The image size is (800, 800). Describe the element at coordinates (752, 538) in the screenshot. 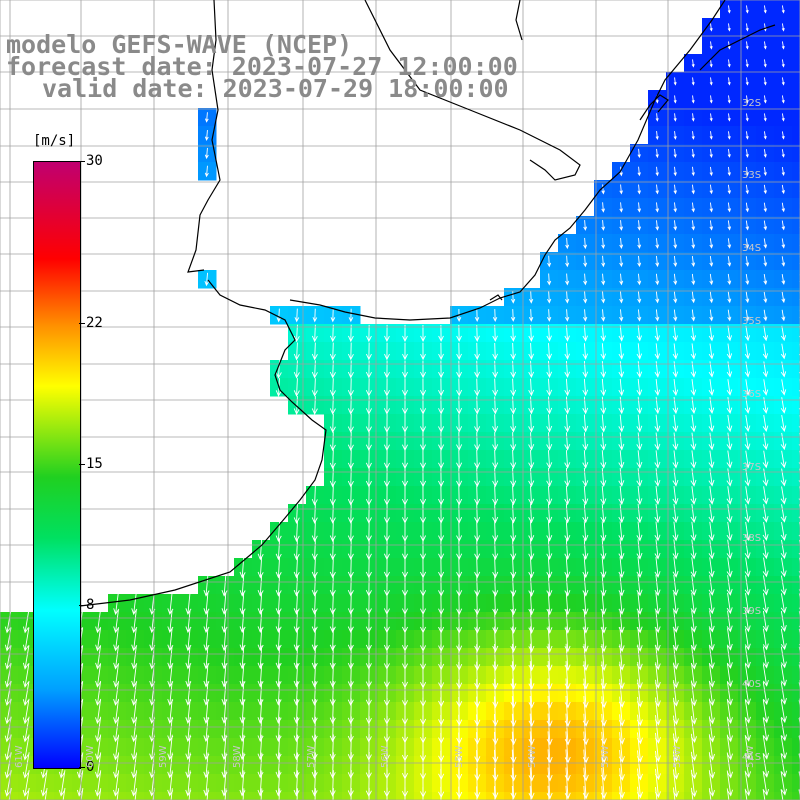

I see `latitude-label: 38S` at that location.